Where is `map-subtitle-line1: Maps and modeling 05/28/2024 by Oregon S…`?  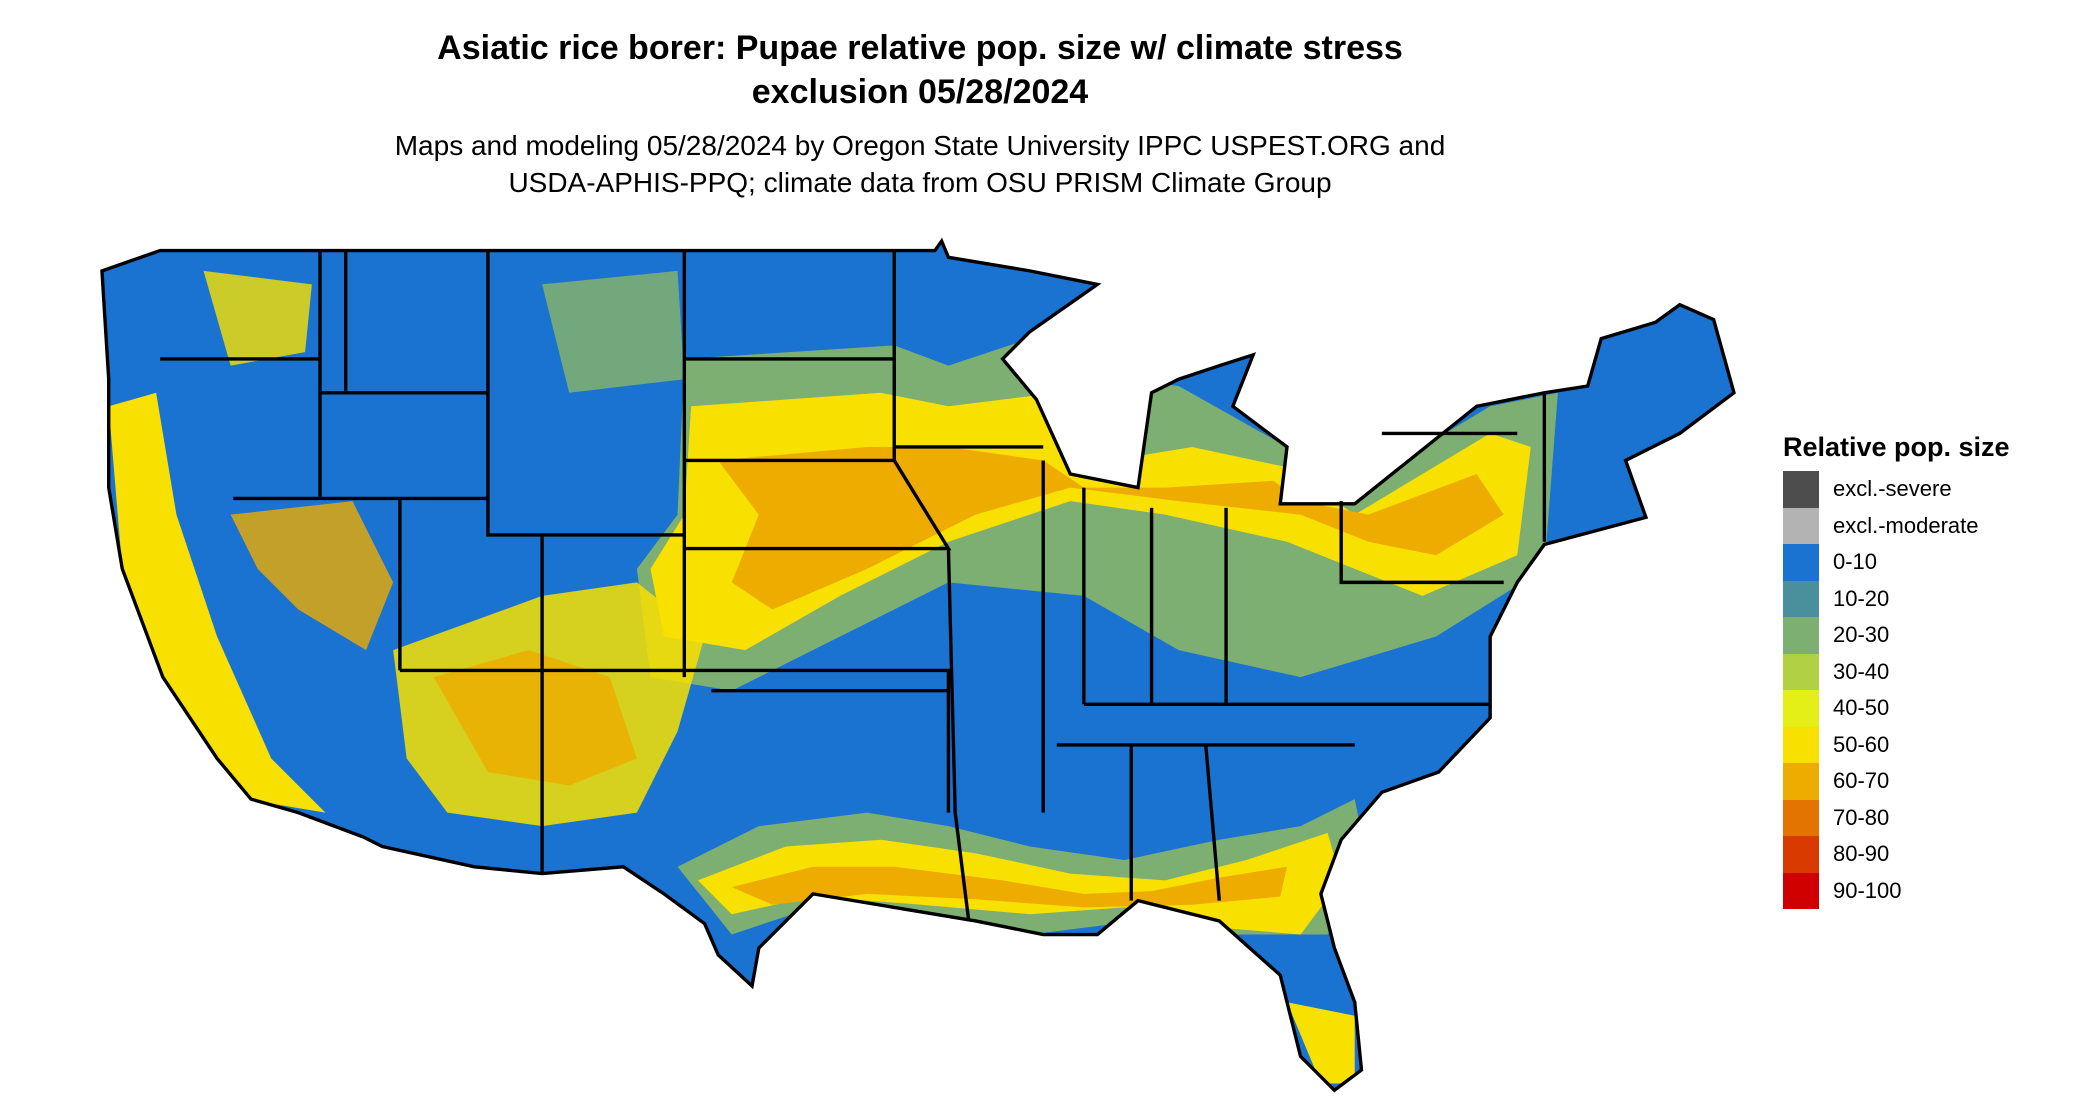
map-subtitle-line1: Maps and modeling 05/28/2024 by Oregon S… is located at coordinates (920, 145).